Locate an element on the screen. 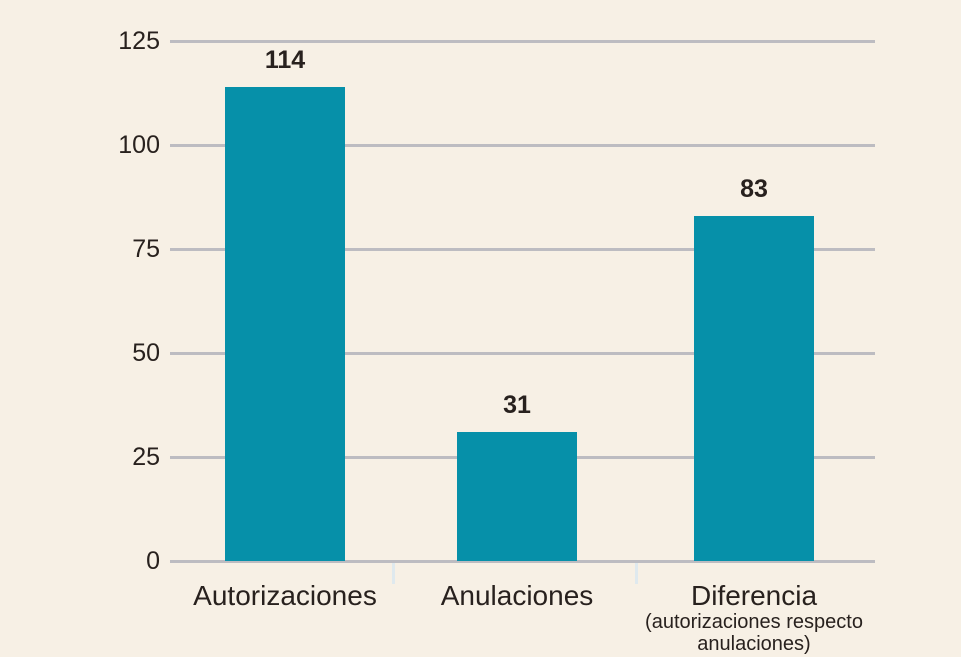 Image resolution: width=961 pixels, height=657 pixels. bar-value-label: 83 is located at coordinates (754, 188).